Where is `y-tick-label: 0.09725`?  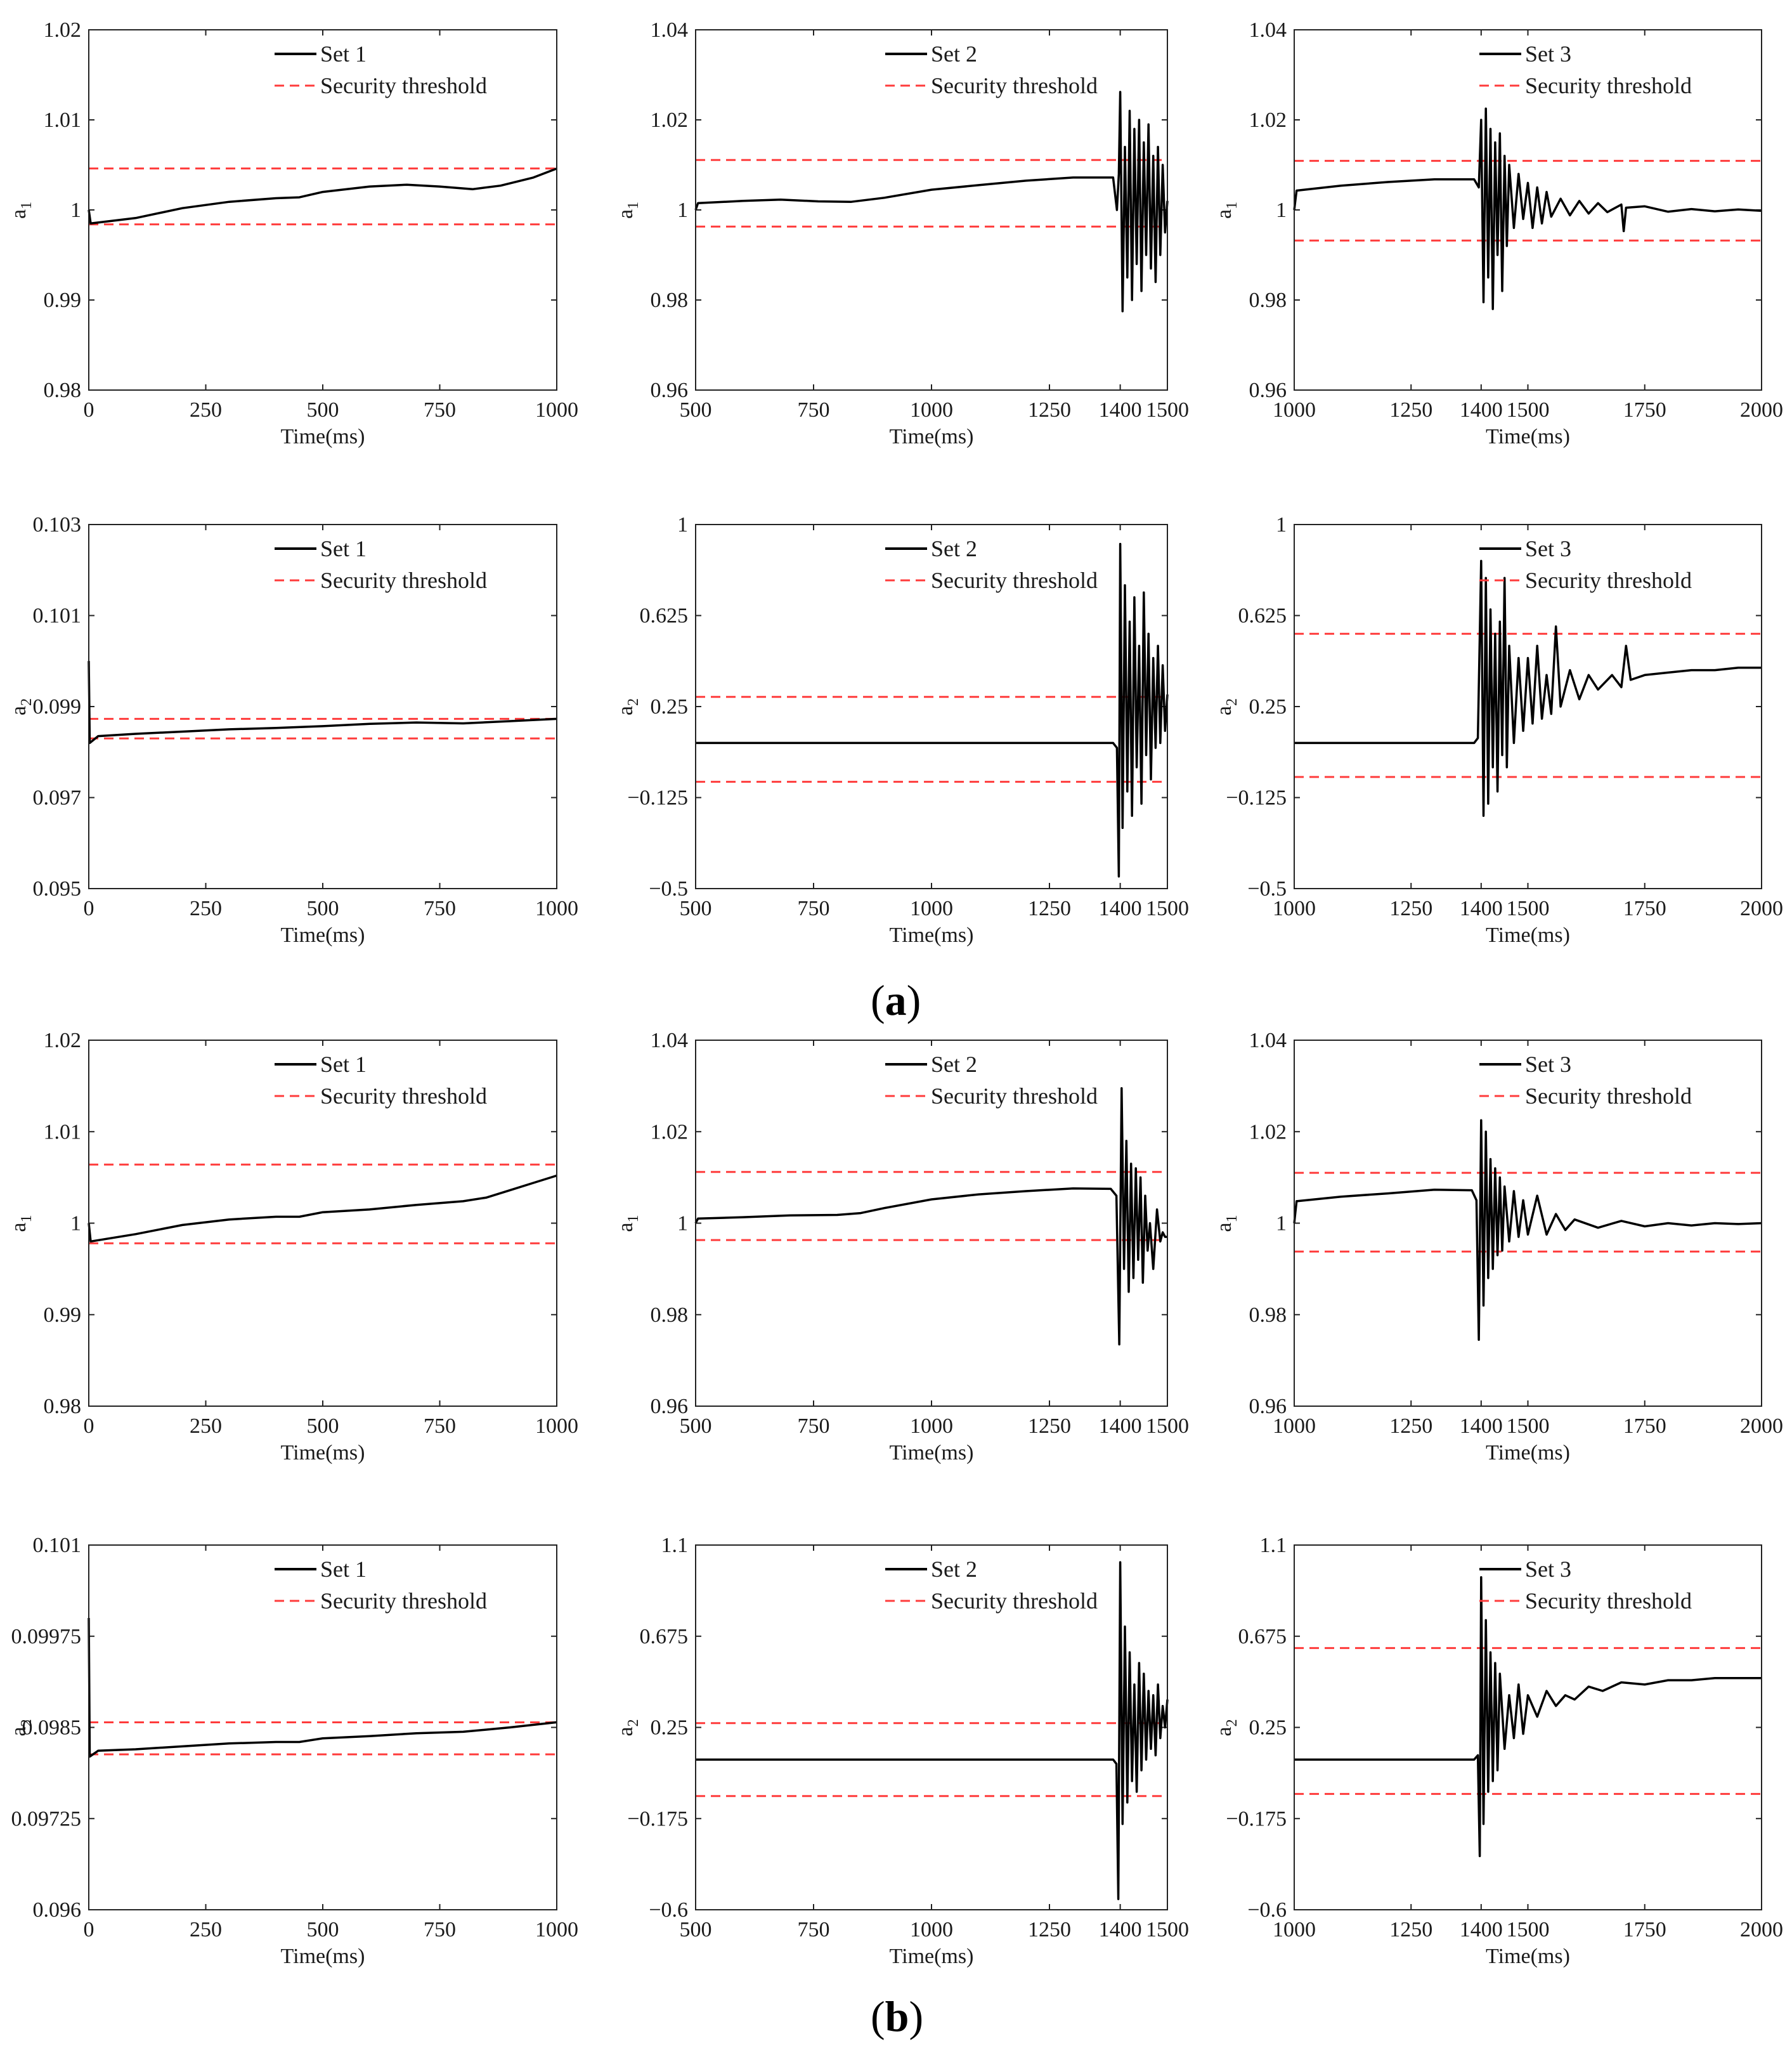
y-tick-label: 0.09725 is located at coordinates (46, 1818).